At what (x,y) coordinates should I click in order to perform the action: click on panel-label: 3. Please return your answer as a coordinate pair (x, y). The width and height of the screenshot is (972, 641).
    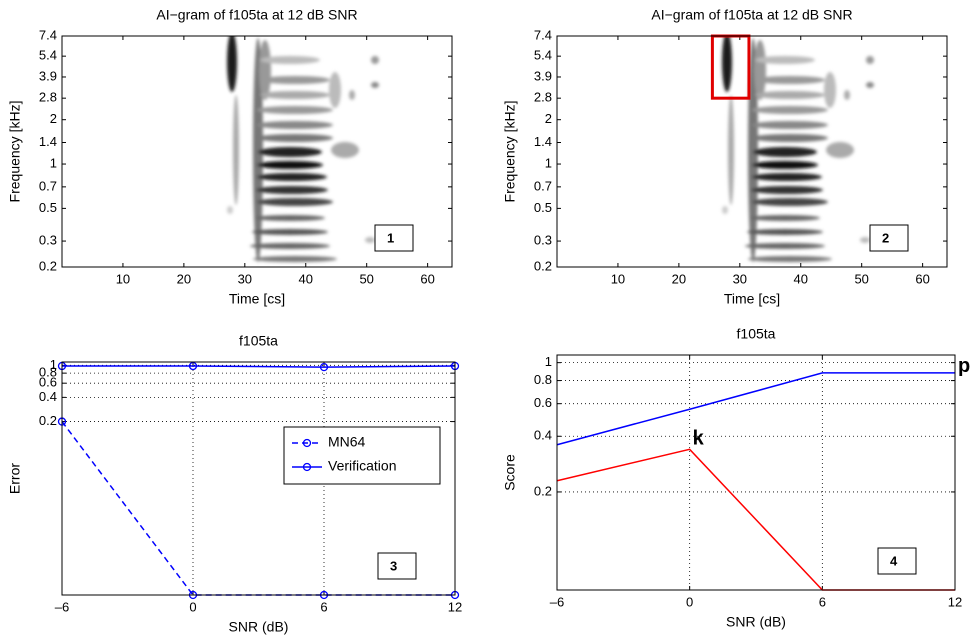
    Looking at the image, I should click on (393, 565).